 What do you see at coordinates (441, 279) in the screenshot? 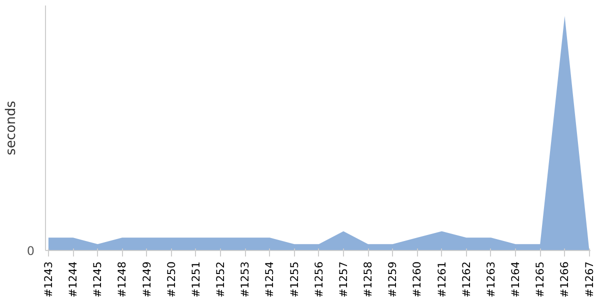
I see `x-tick-label: #1261` at bounding box center [441, 279].